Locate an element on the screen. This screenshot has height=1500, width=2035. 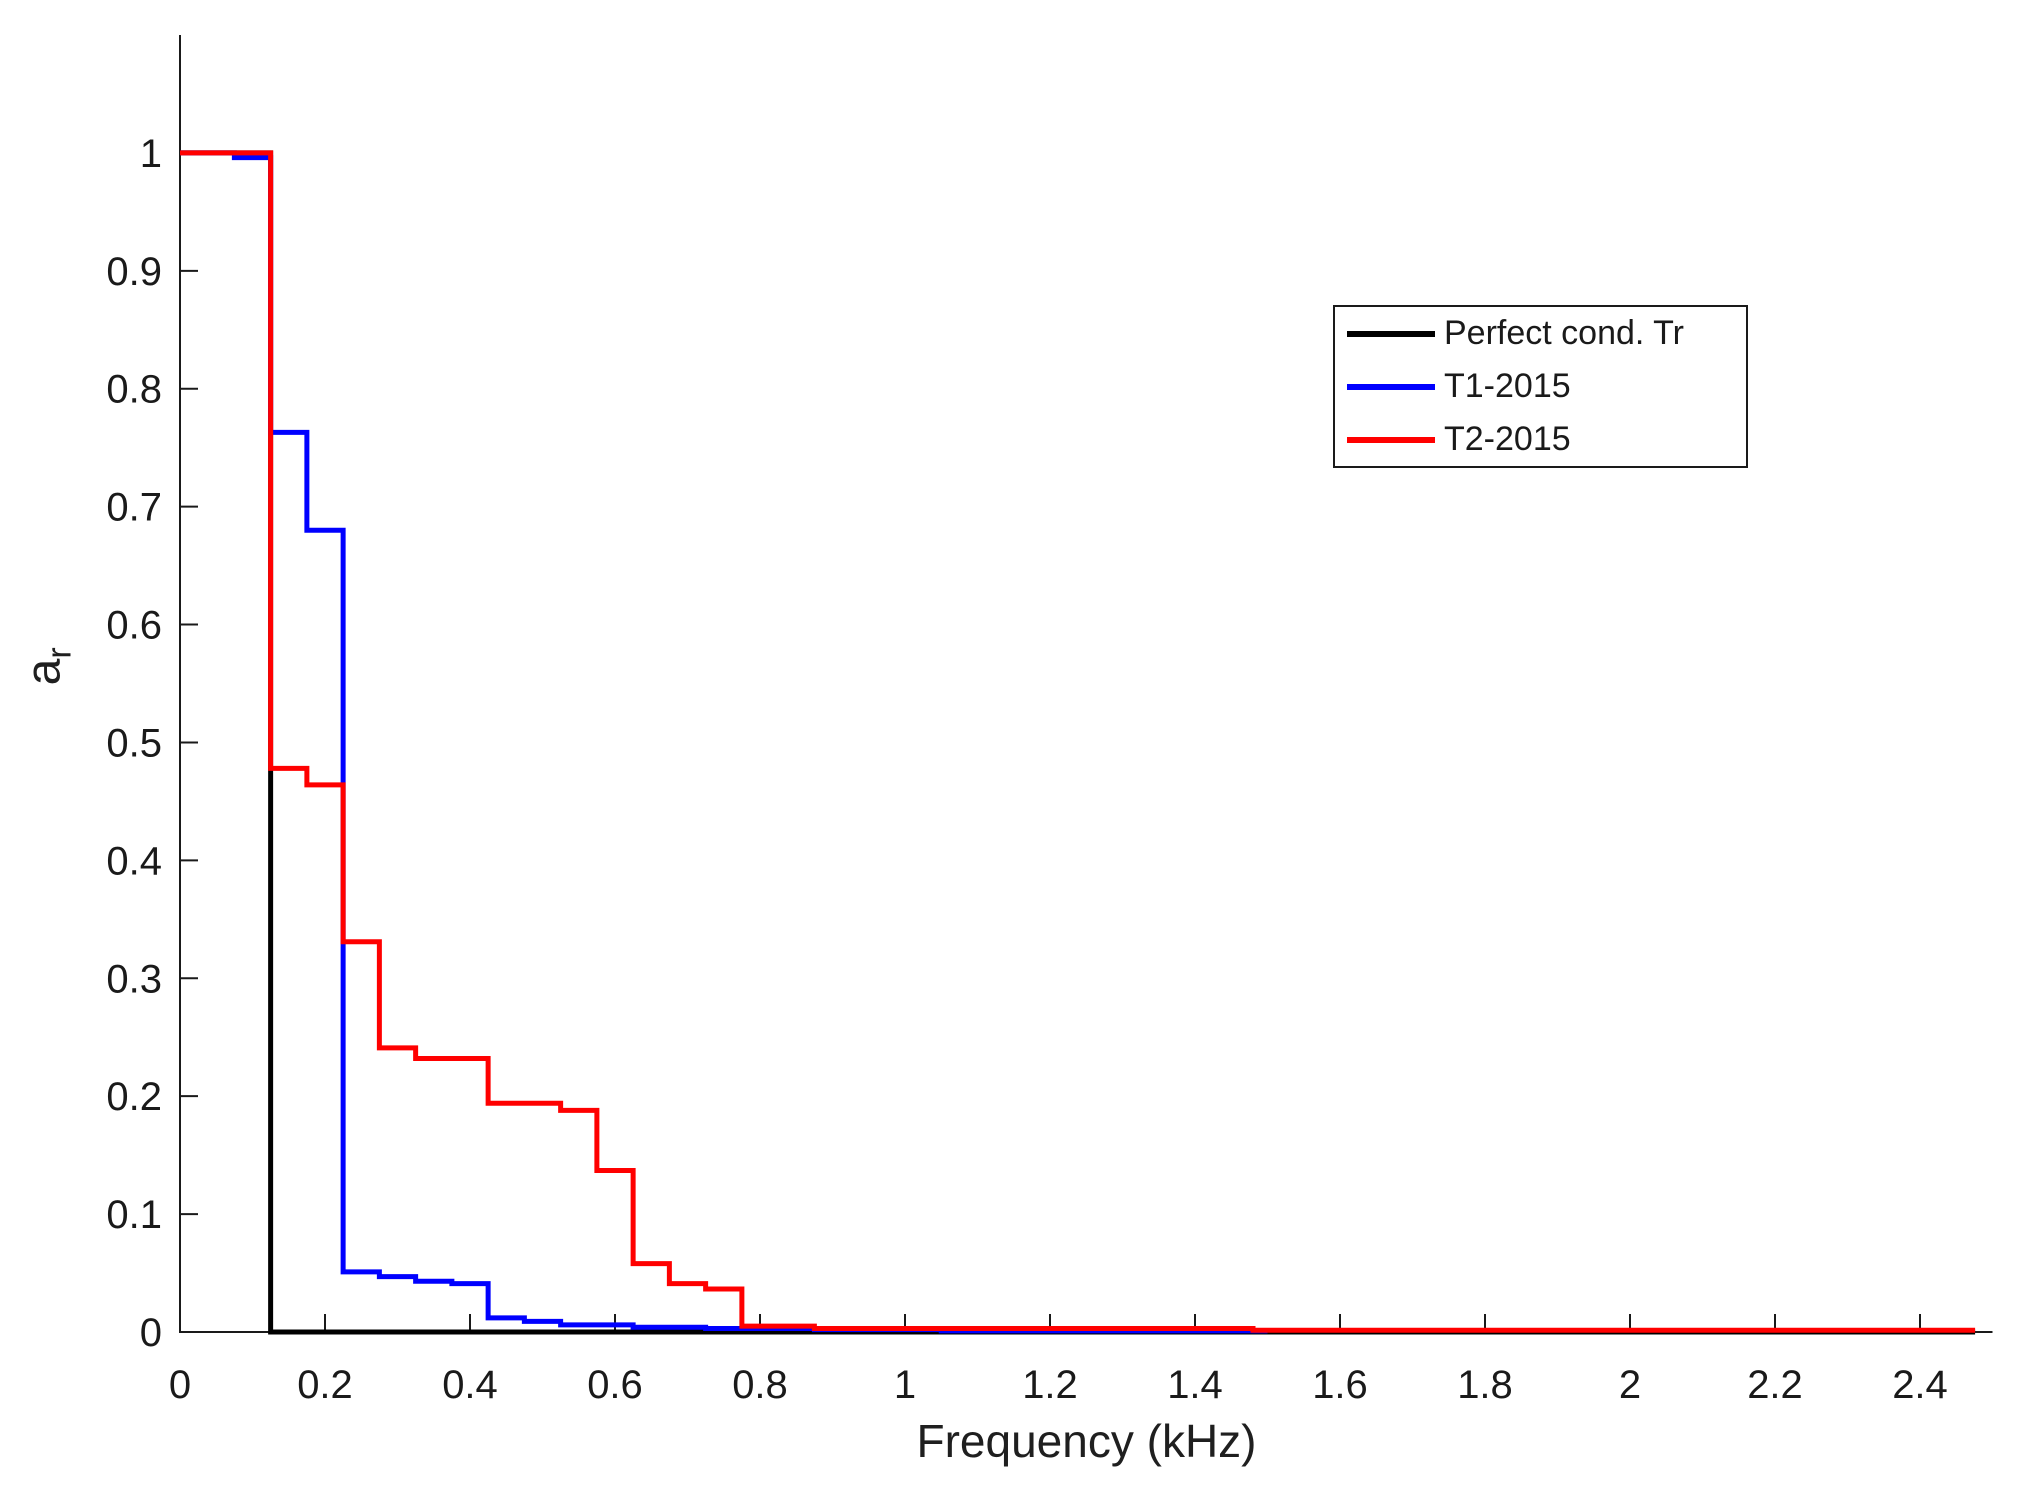
x-tick-label: 2 is located at coordinates (1630, 1385).